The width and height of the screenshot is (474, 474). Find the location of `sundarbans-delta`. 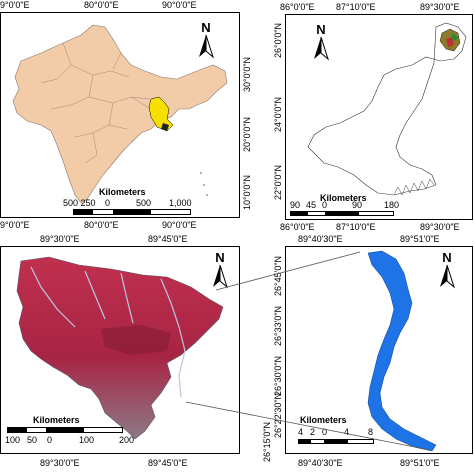

sundarbans-delta is located at coordinates (414, 187).